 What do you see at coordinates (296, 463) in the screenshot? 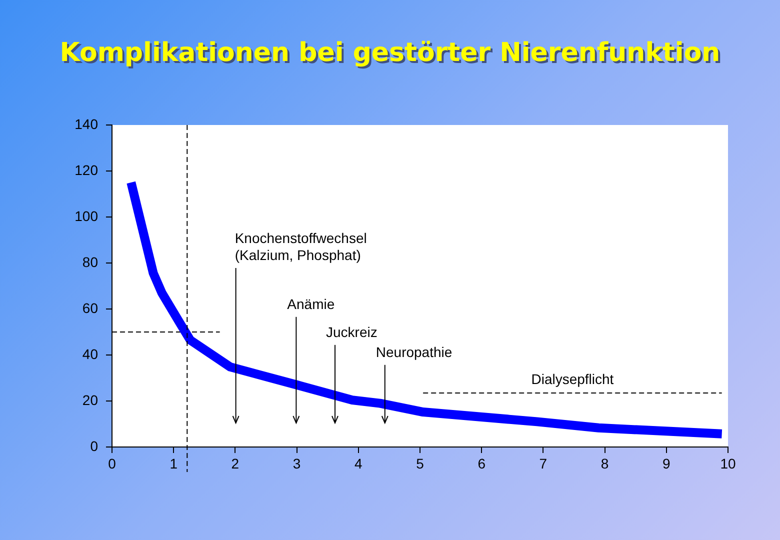
I see `x-tick-label: 3` at bounding box center [296, 463].